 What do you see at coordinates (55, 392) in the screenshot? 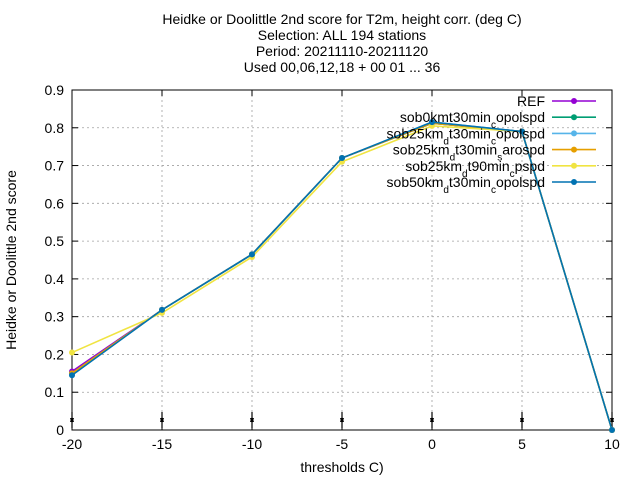
I see `y-tick-label: 0.1` at bounding box center [55, 392].